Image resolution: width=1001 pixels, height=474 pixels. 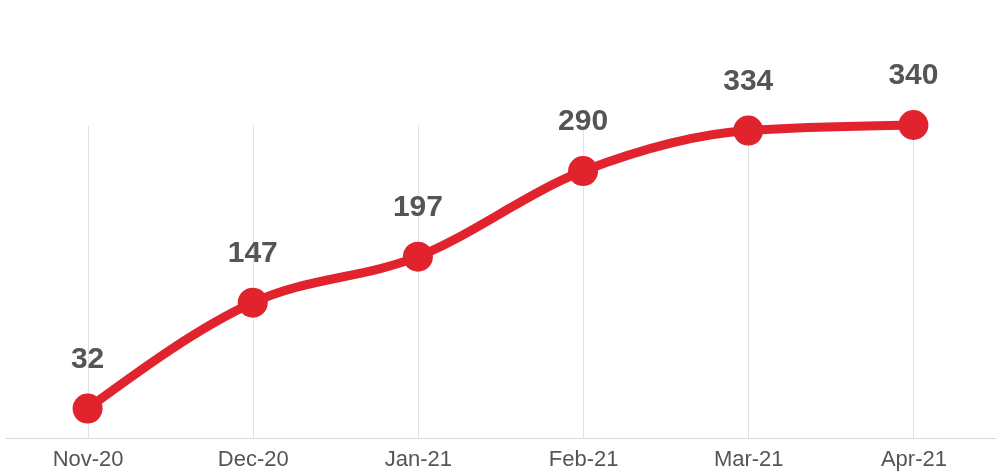 I want to click on x-tick-label: Jan-21, so click(x=418, y=458).